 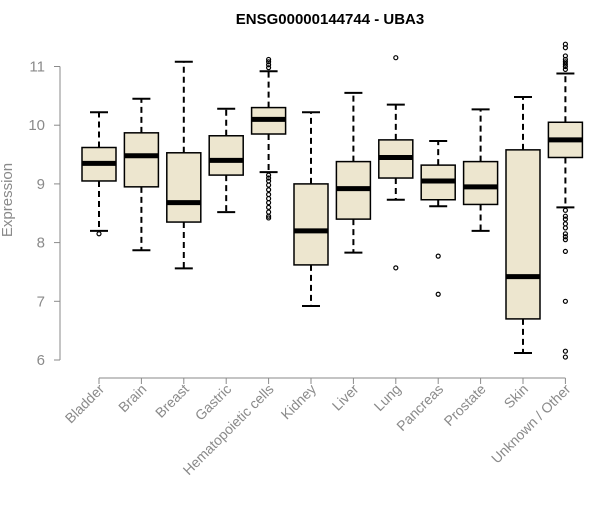 What do you see at coordinates (41, 301) in the screenshot?
I see `y-tick-label: 7` at bounding box center [41, 301].